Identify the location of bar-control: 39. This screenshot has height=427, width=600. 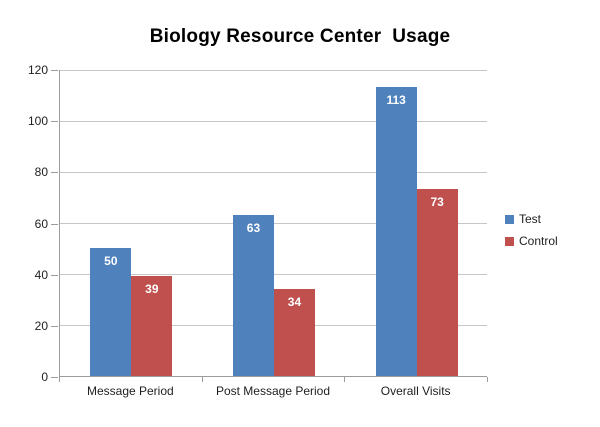
(152, 326).